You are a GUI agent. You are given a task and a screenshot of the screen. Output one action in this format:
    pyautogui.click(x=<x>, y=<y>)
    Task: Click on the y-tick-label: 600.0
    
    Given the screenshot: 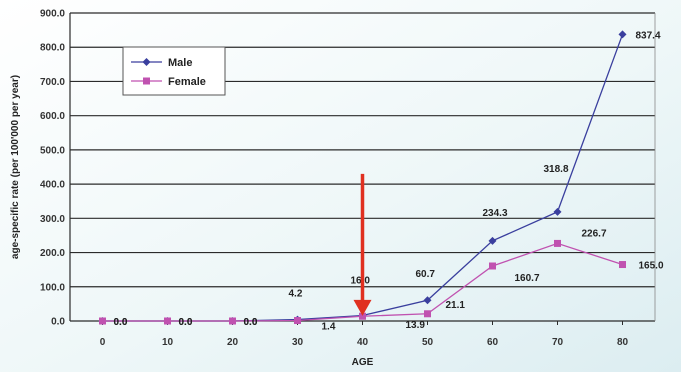 What is the action you would take?
    pyautogui.click(x=52, y=116)
    